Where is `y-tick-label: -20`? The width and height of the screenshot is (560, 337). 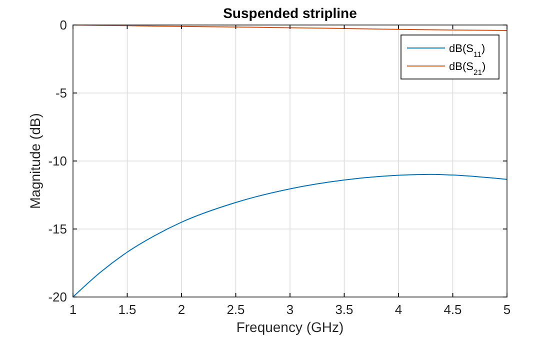
y-tick-label: -20 is located at coordinates (57, 297).